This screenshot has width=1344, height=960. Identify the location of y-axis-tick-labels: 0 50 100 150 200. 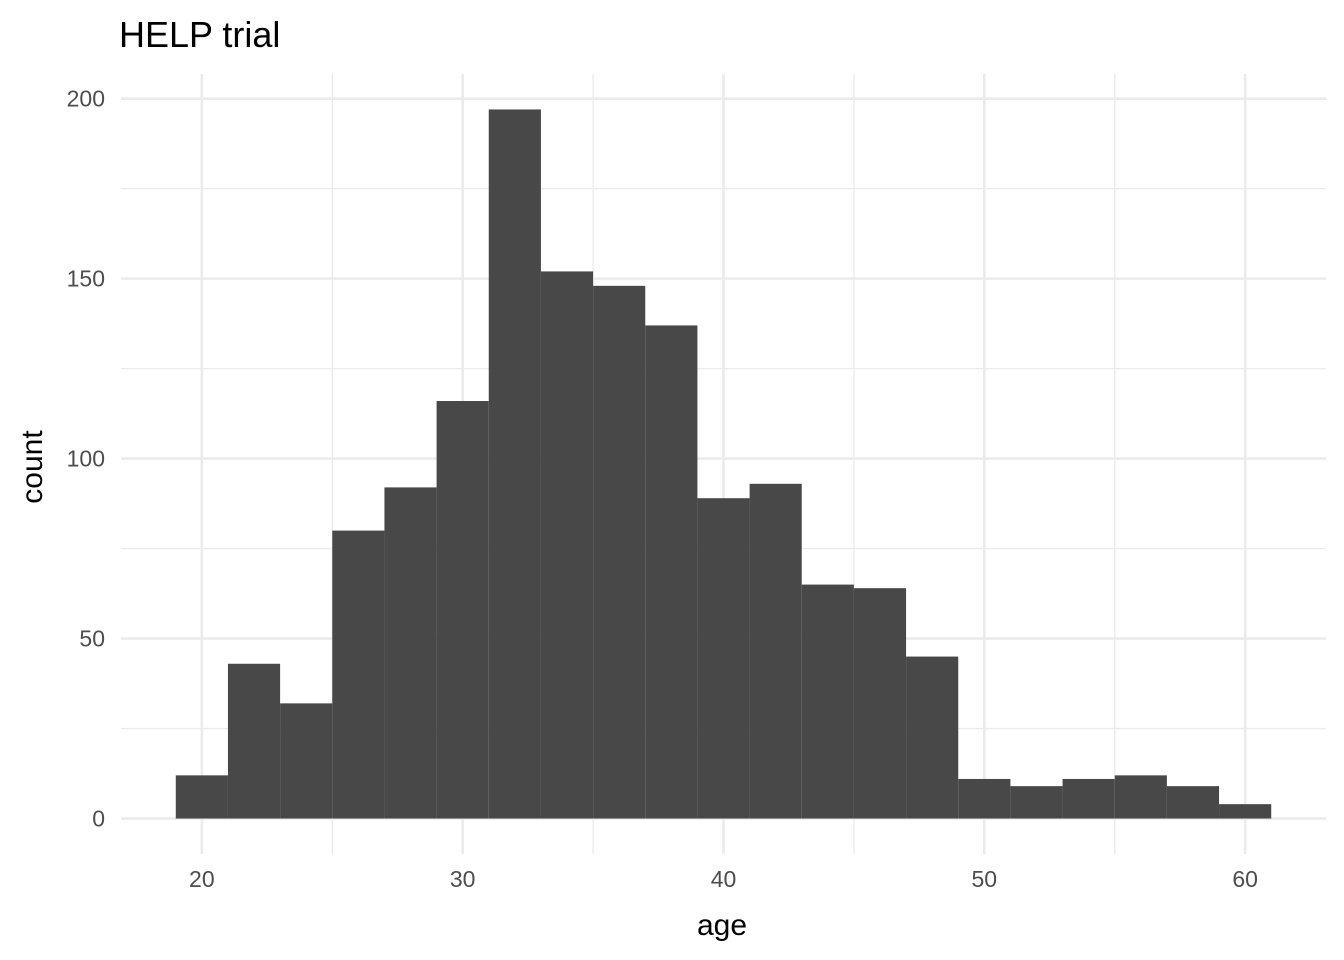
(86, 459).